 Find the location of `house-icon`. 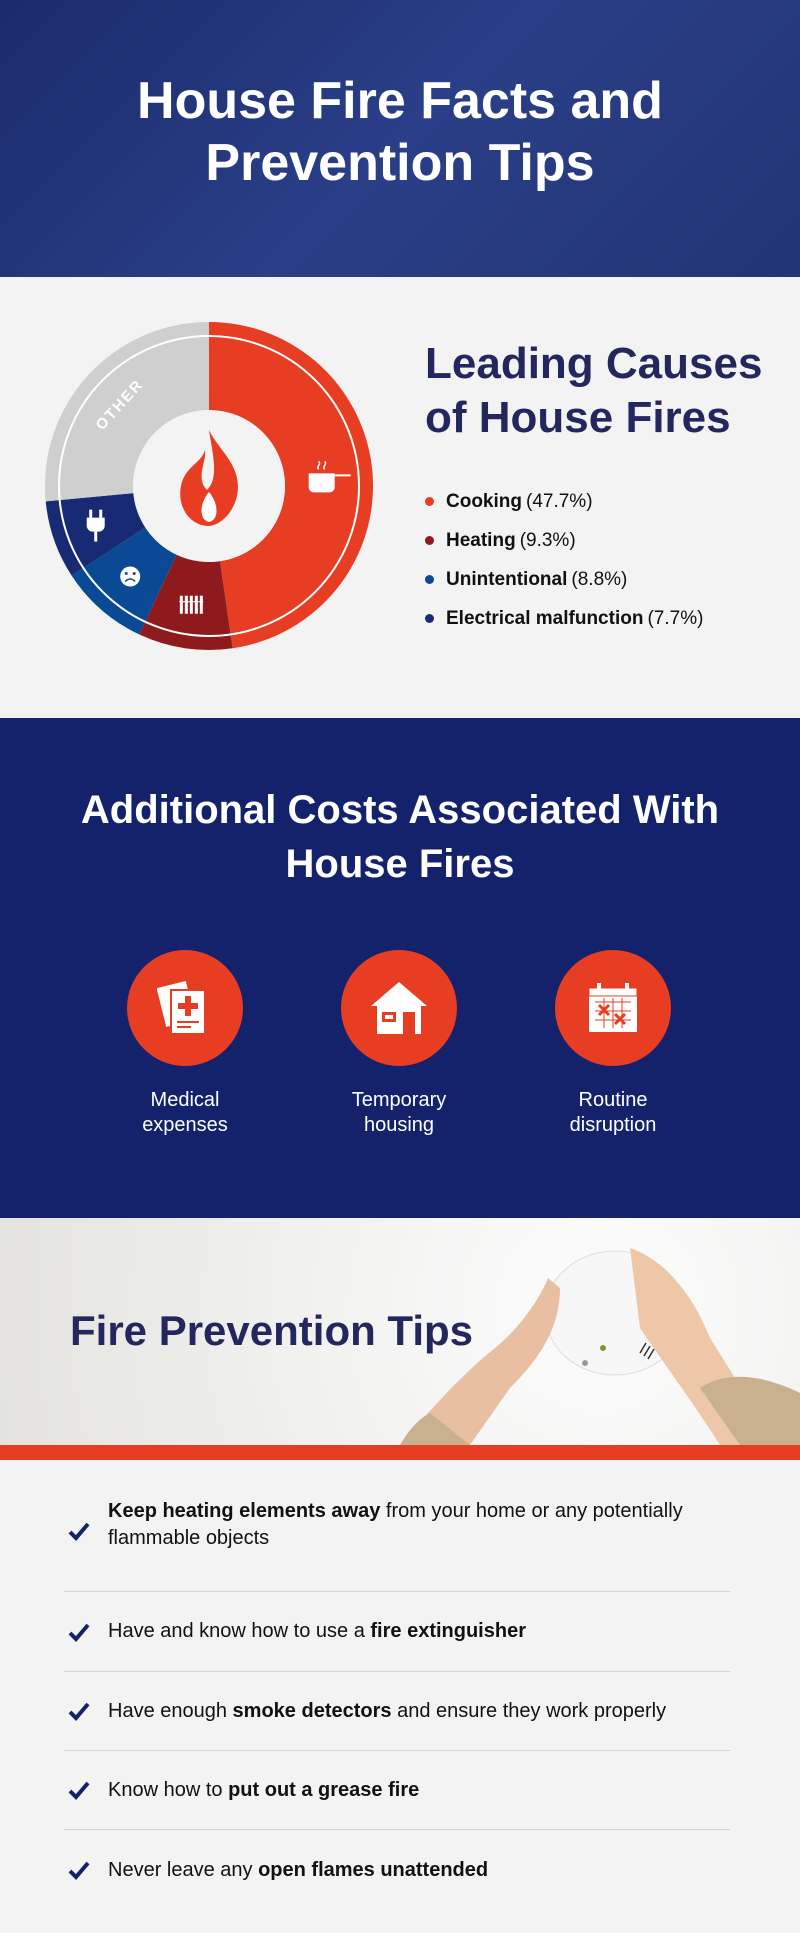

house-icon is located at coordinates (399, 1008).